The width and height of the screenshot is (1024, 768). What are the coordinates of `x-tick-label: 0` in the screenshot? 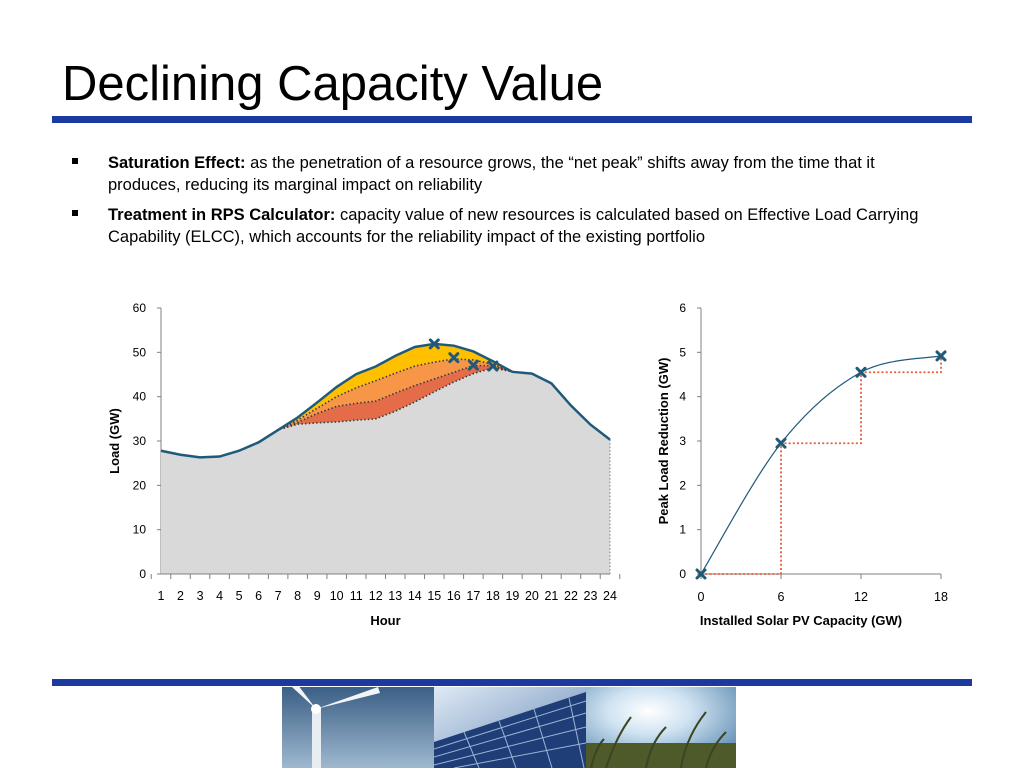 It's located at (701, 597).